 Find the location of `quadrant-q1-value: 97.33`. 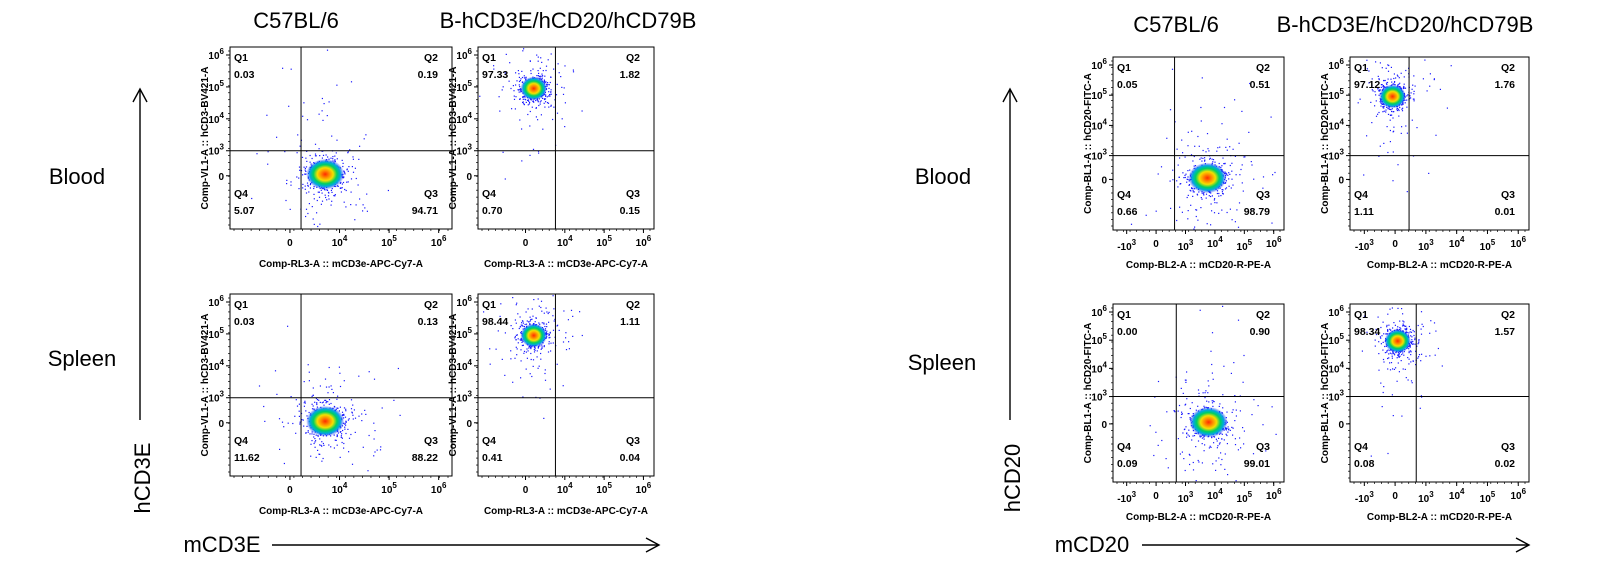

quadrant-q1-value: 97.33 is located at coordinates (495, 75).